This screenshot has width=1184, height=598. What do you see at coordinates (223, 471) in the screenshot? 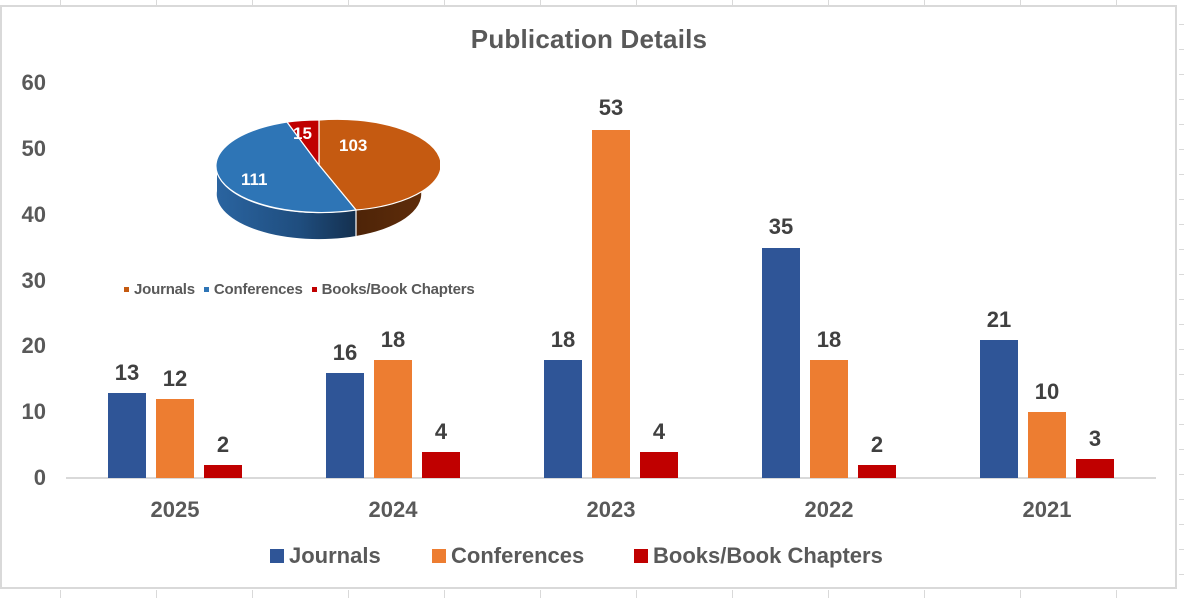
I see `bar-books-2025` at bounding box center [223, 471].